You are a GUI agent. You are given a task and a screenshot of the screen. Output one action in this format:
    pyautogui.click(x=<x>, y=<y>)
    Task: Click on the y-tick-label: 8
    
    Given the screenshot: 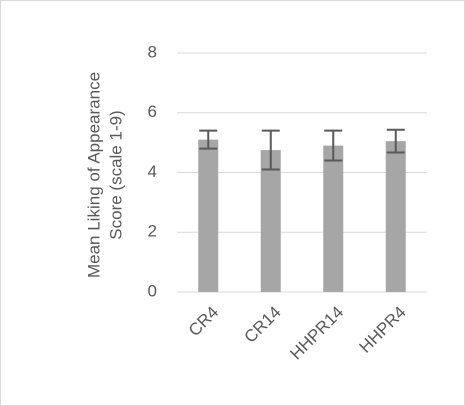 What is the action you would take?
    pyautogui.click(x=152, y=51)
    